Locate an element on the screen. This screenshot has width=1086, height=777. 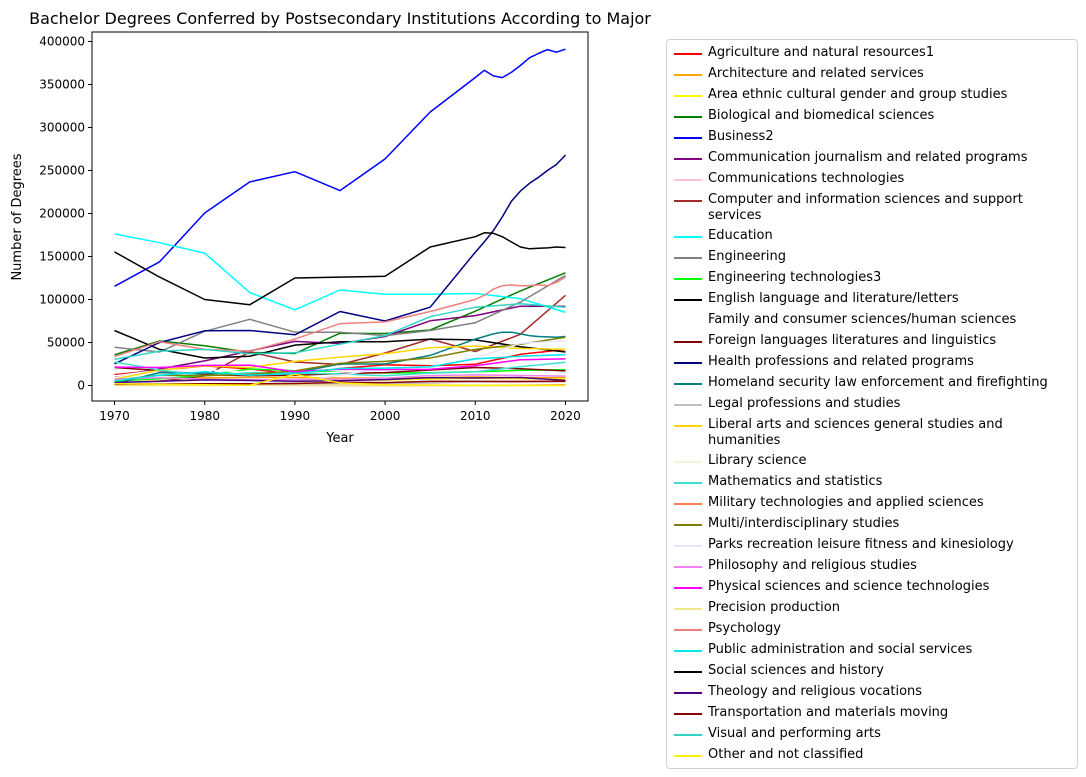
legend-item-31: Visual and performing arts is located at coordinates (869, 734).